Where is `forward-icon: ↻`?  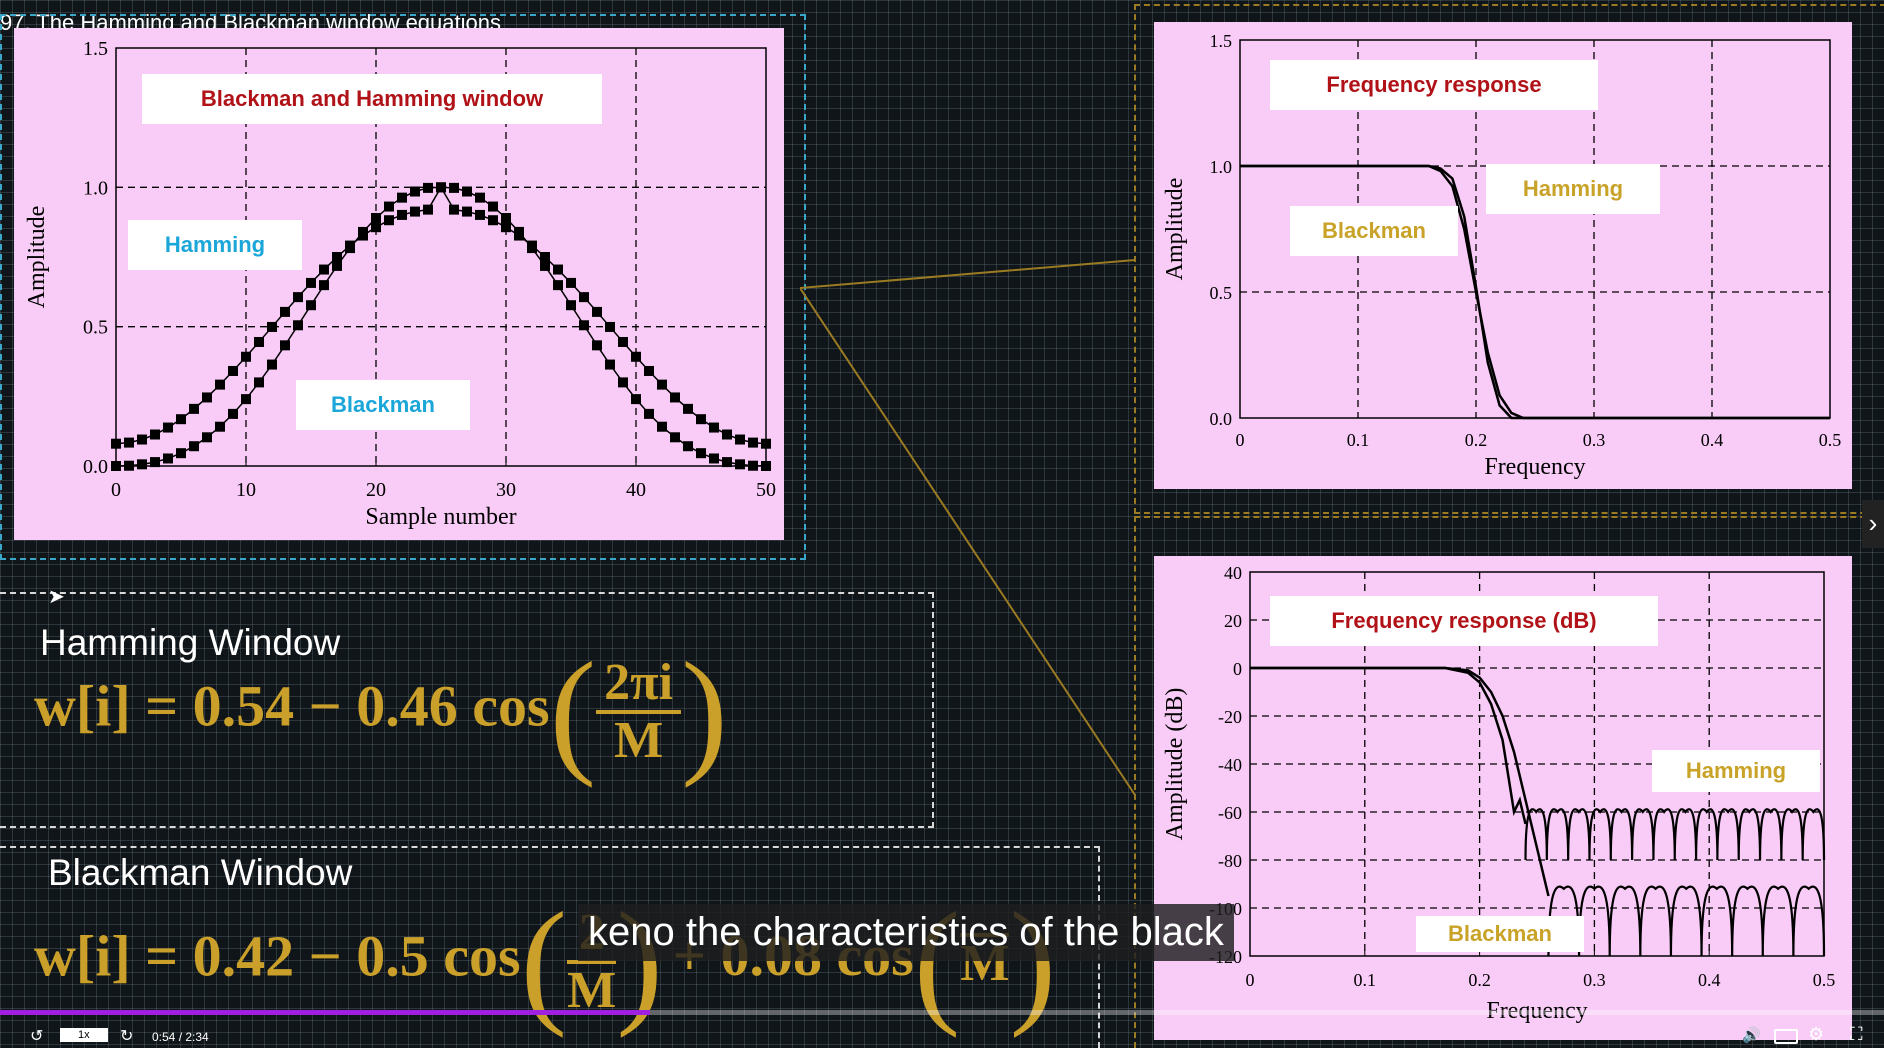
forward-icon: ↻ is located at coordinates (127, 1036).